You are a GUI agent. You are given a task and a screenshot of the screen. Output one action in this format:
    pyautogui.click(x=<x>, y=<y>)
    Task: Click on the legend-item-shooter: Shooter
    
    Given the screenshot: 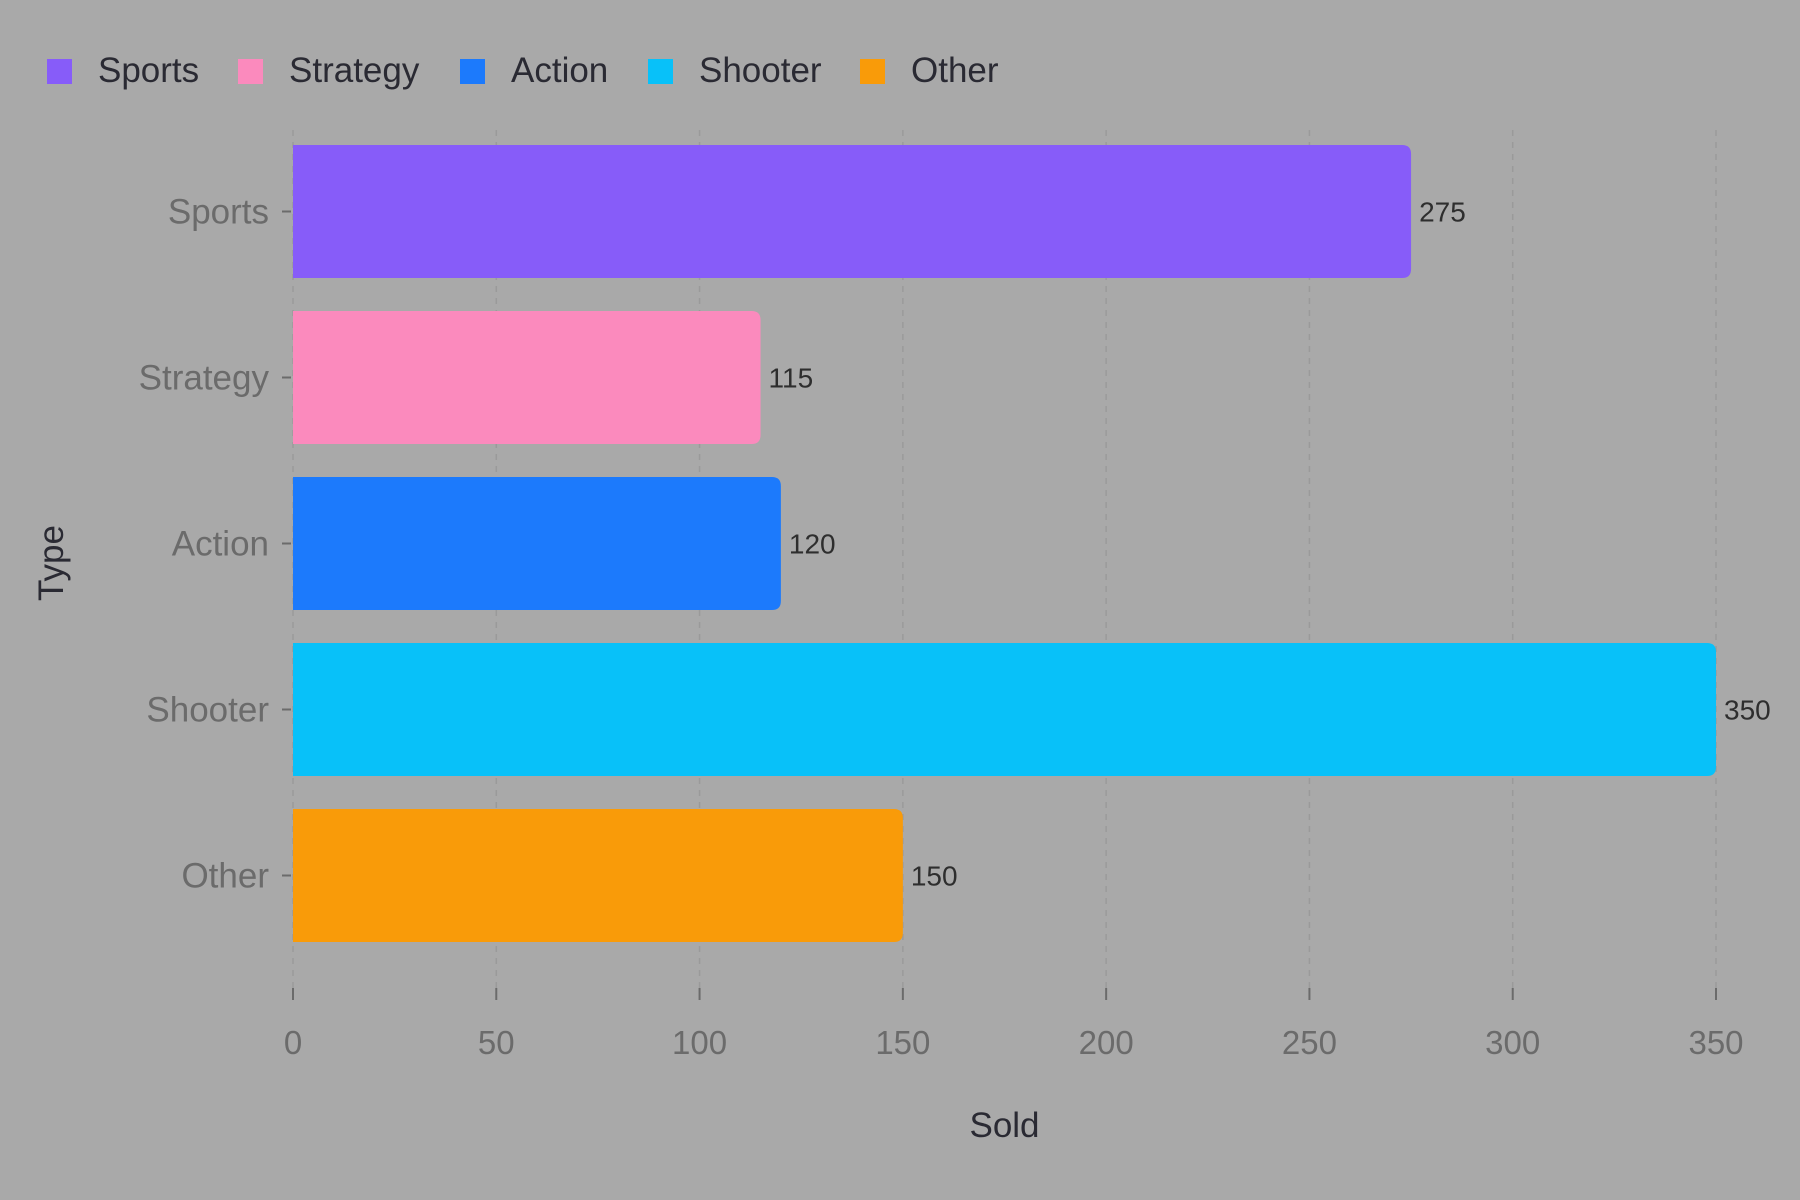 What is the action you would take?
    pyautogui.click(x=735, y=70)
    